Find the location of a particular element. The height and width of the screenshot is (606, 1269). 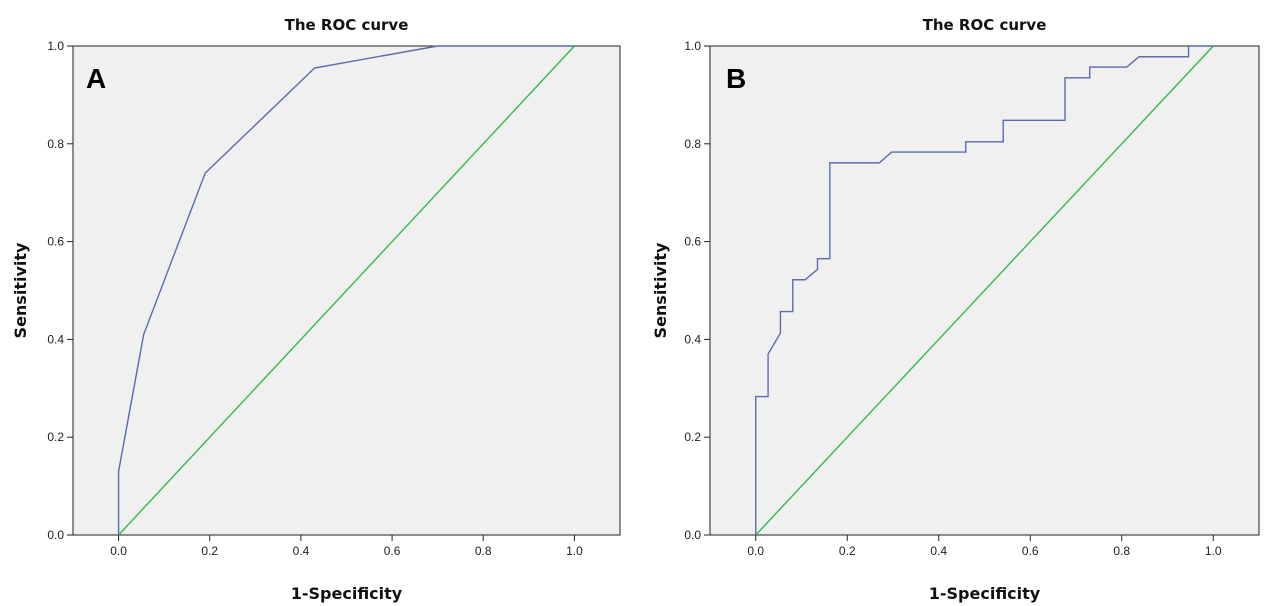

chart-a-x-tick-label: 0.2 is located at coordinates (209, 551).